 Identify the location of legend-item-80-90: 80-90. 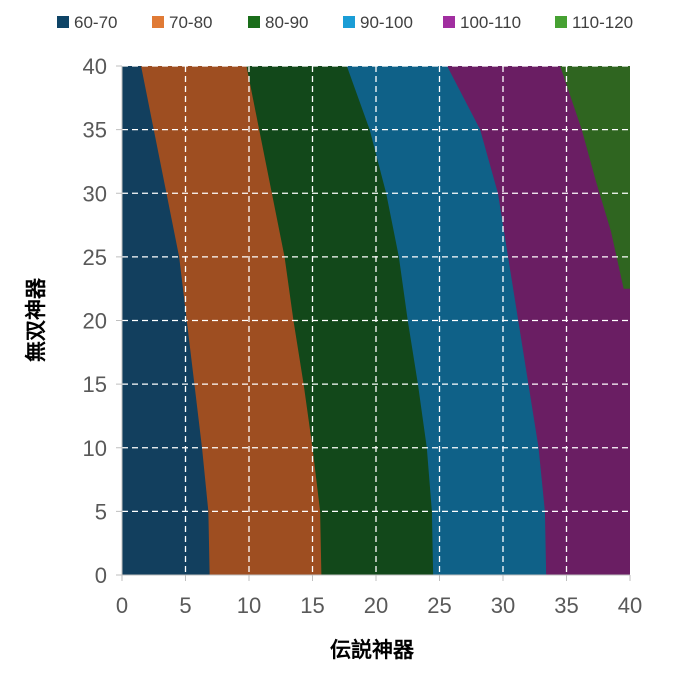
(278, 22).